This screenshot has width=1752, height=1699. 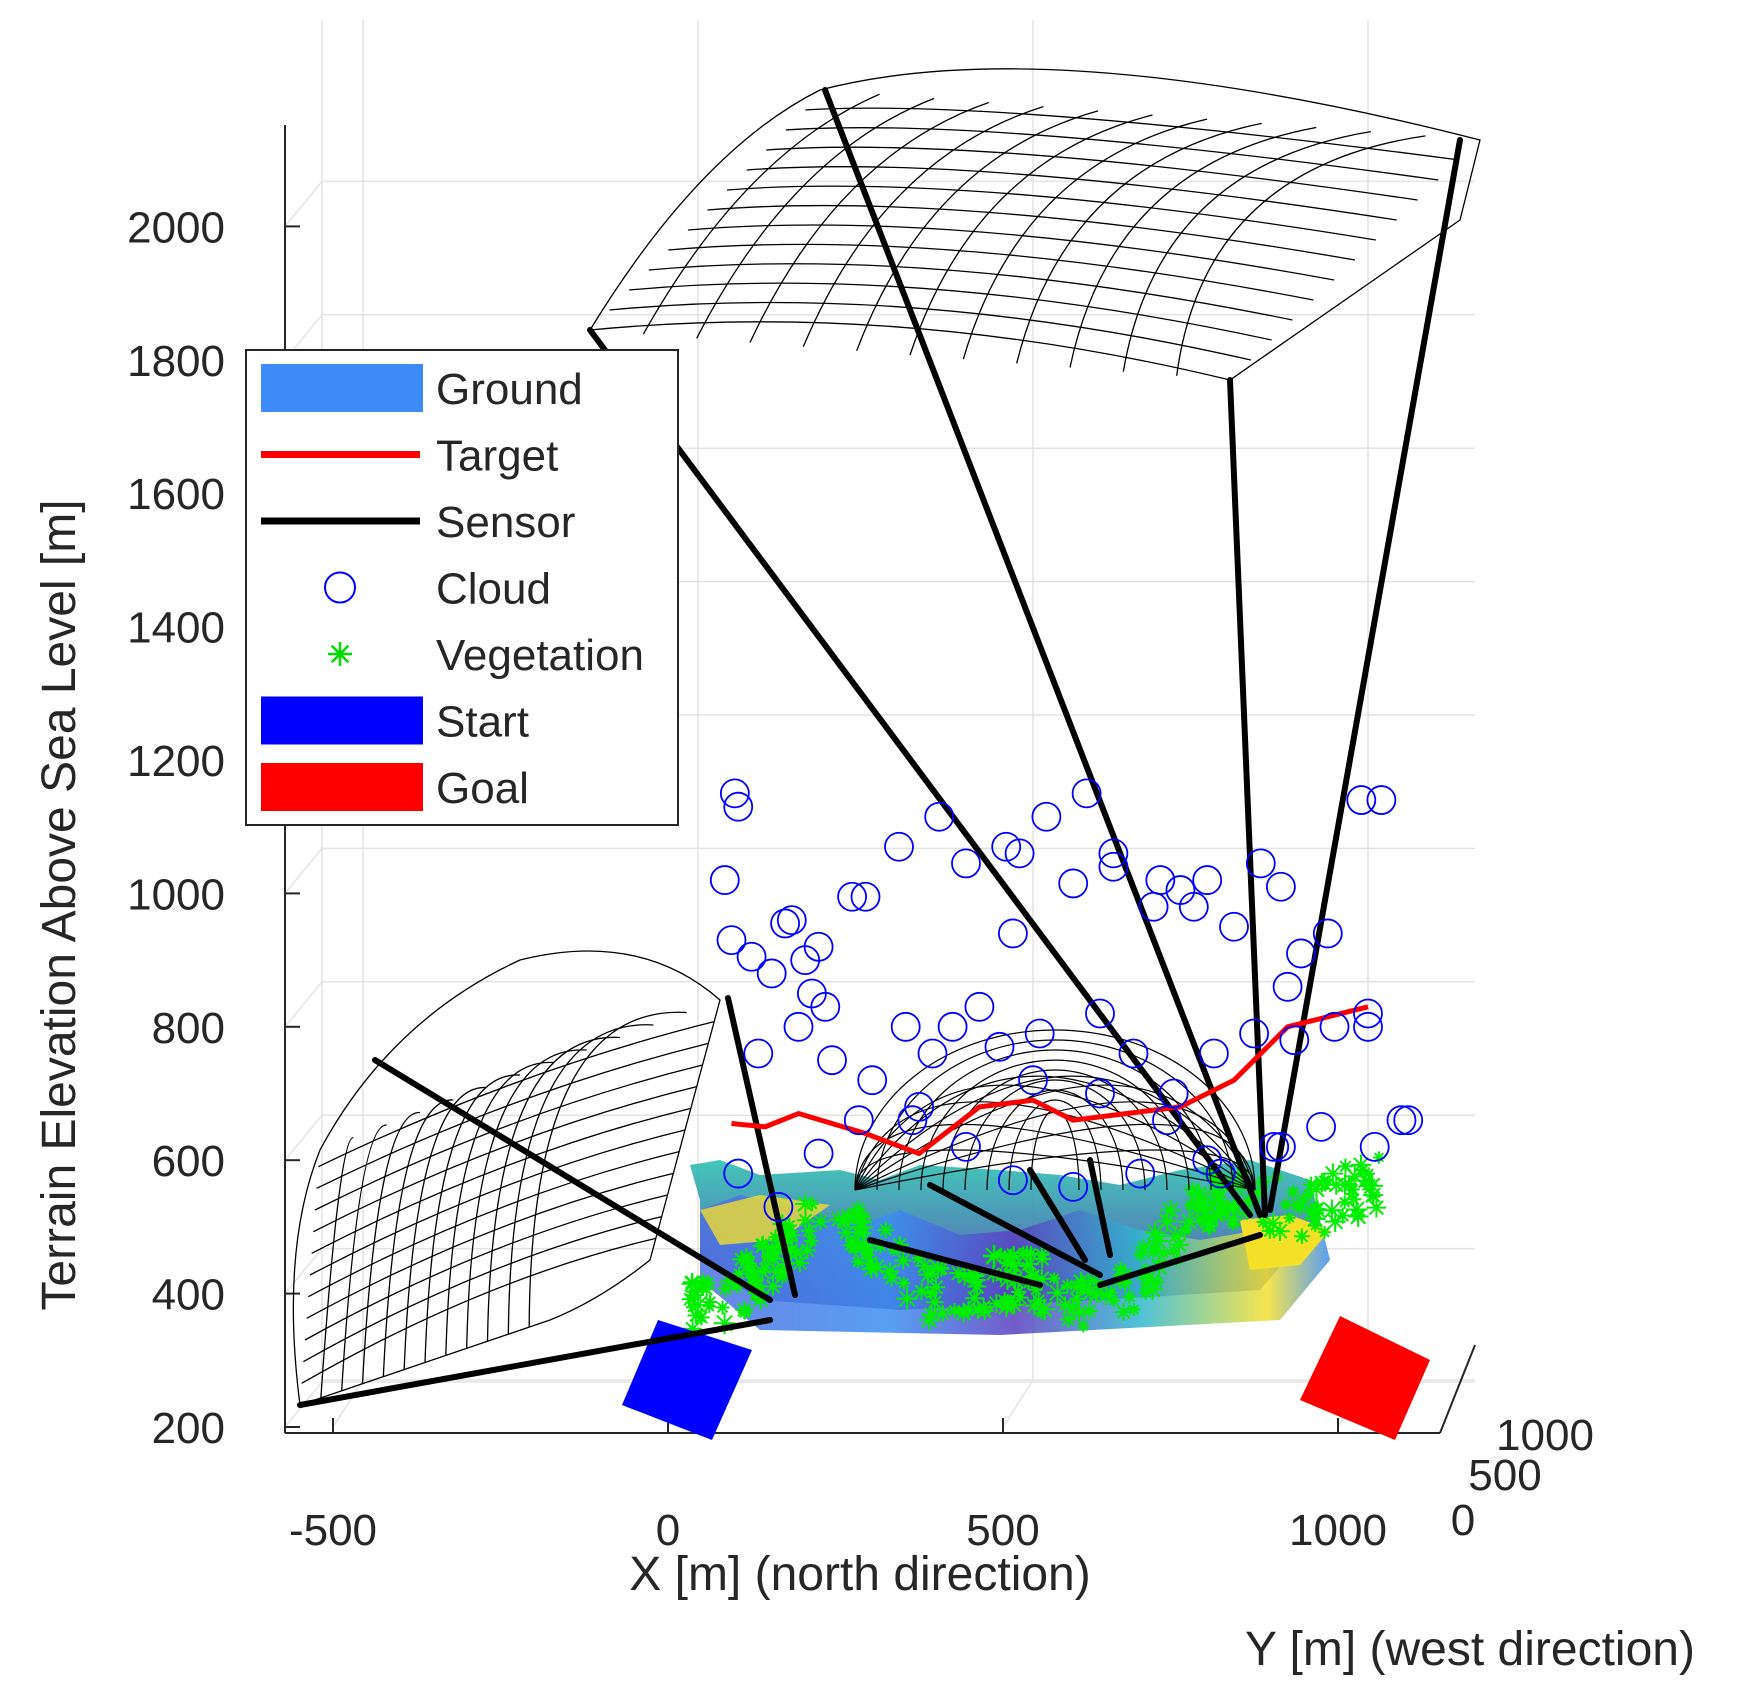 What do you see at coordinates (1018, 1403) in the screenshot?
I see `grid-line-x-floor` at bounding box center [1018, 1403].